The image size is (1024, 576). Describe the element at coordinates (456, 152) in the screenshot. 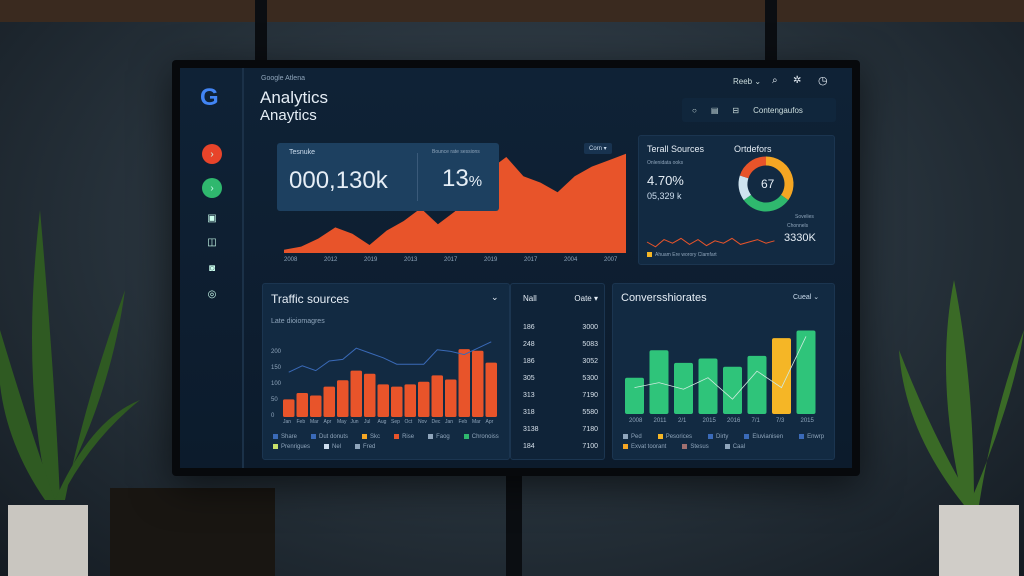

I see `kpi-sub-label: Bounce rate sessions` at that location.